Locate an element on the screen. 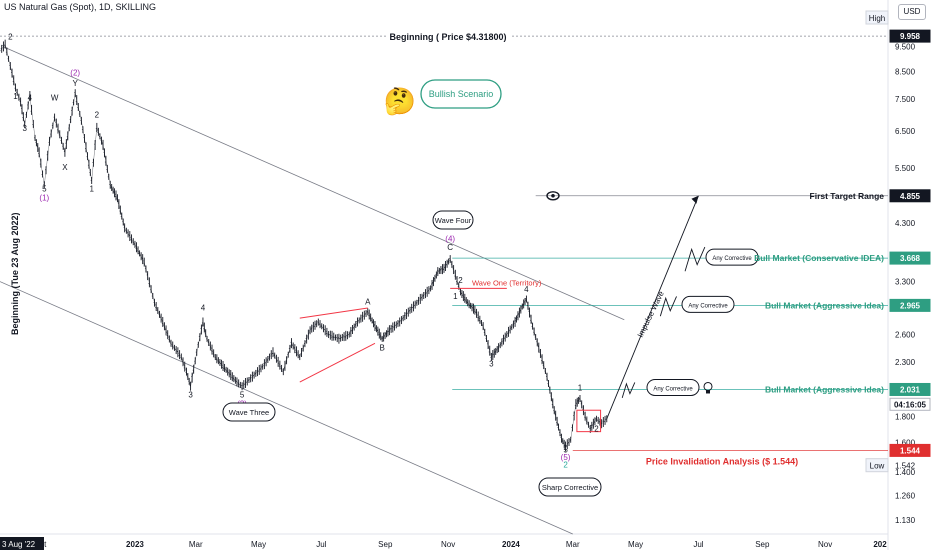 The width and height of the screenshot is (932, 555). any-corrective-callout-2: Any Corrective is located at coordinates (708, 304).